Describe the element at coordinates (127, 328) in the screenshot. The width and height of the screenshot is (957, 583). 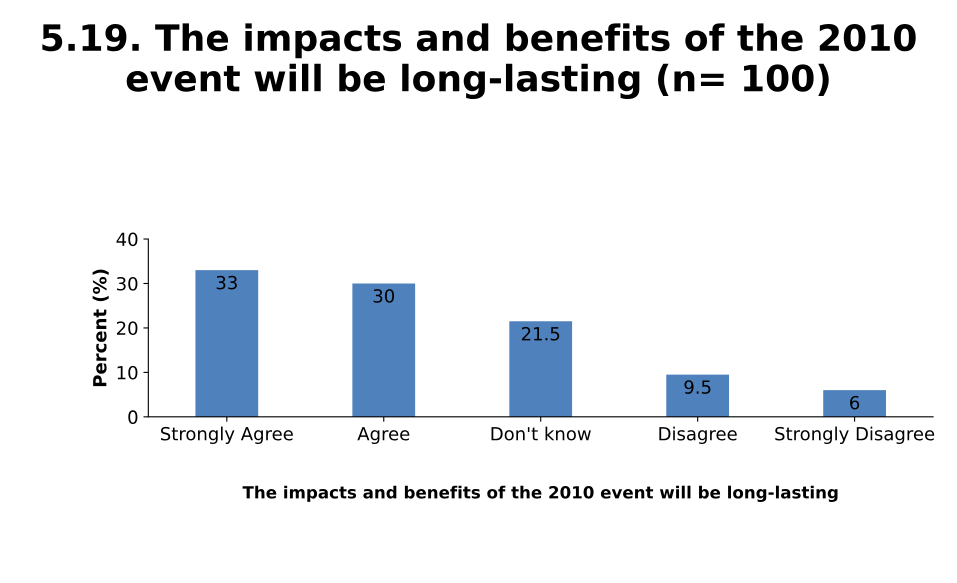
I see `y-tick-label: 20` at that location.